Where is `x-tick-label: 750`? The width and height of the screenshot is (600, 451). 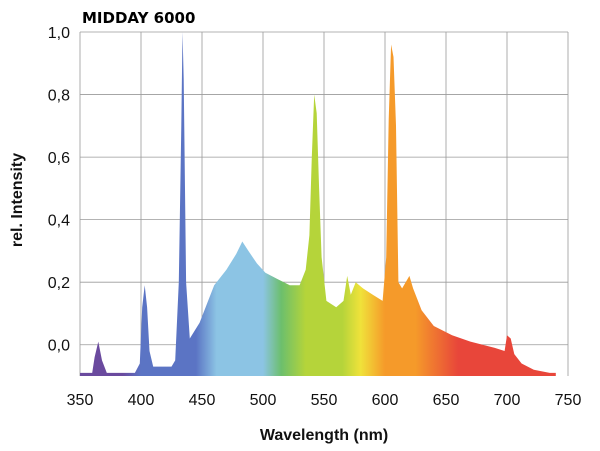
x-tick-label: 750 is located at coordinates (568, 400).